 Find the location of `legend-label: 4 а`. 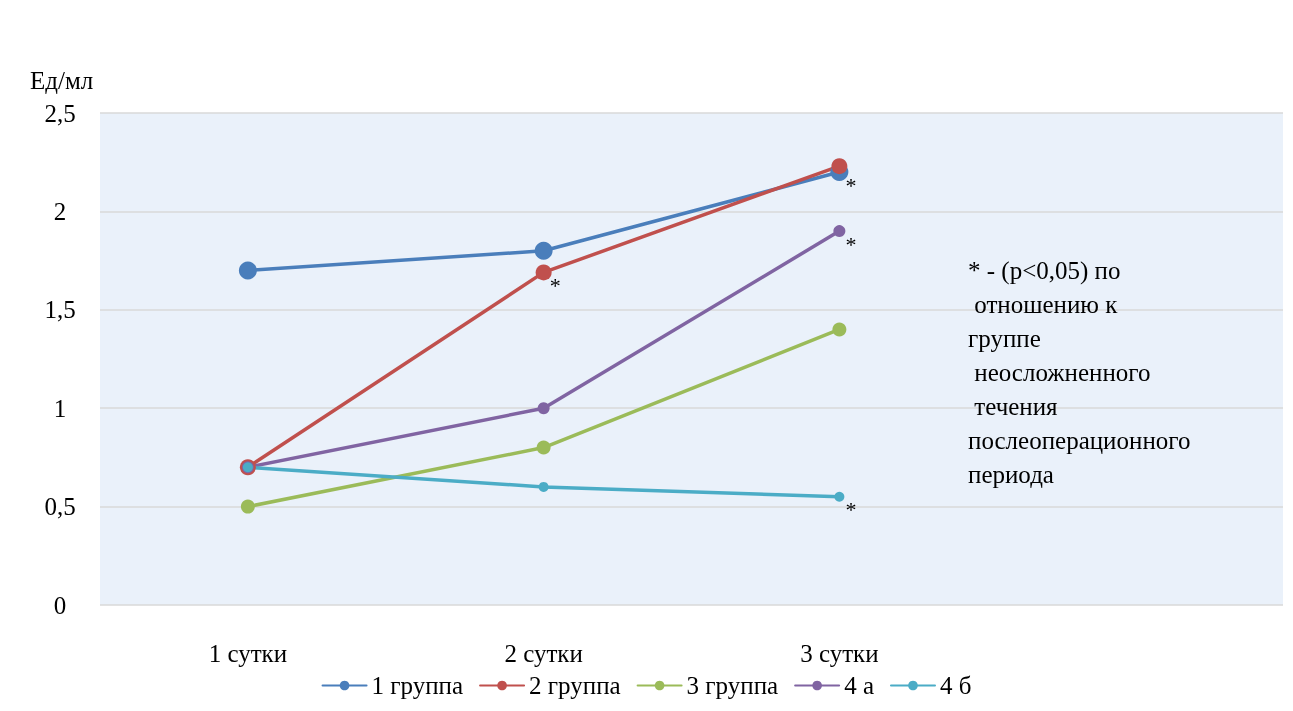

legend-label: 4 а is located at coordinates (859, 685).